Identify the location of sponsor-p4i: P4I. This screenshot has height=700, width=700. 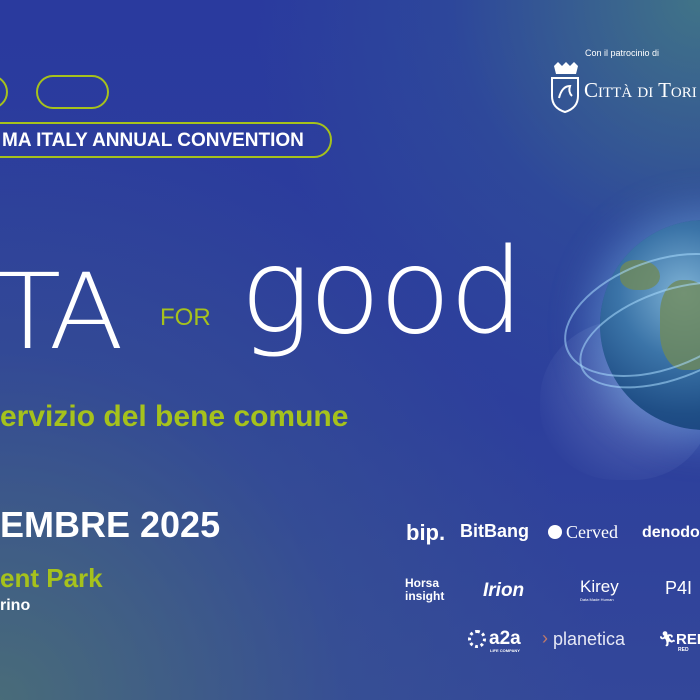
(679, 588).